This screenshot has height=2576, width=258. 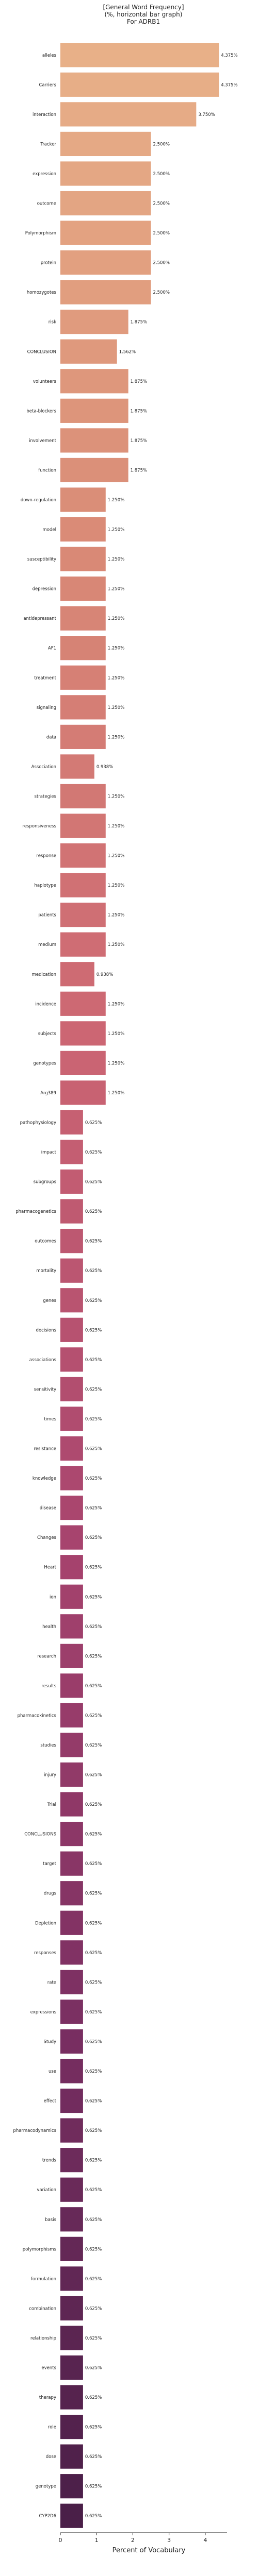 I want to click on category-label: role, so click(x=52, y=2427).